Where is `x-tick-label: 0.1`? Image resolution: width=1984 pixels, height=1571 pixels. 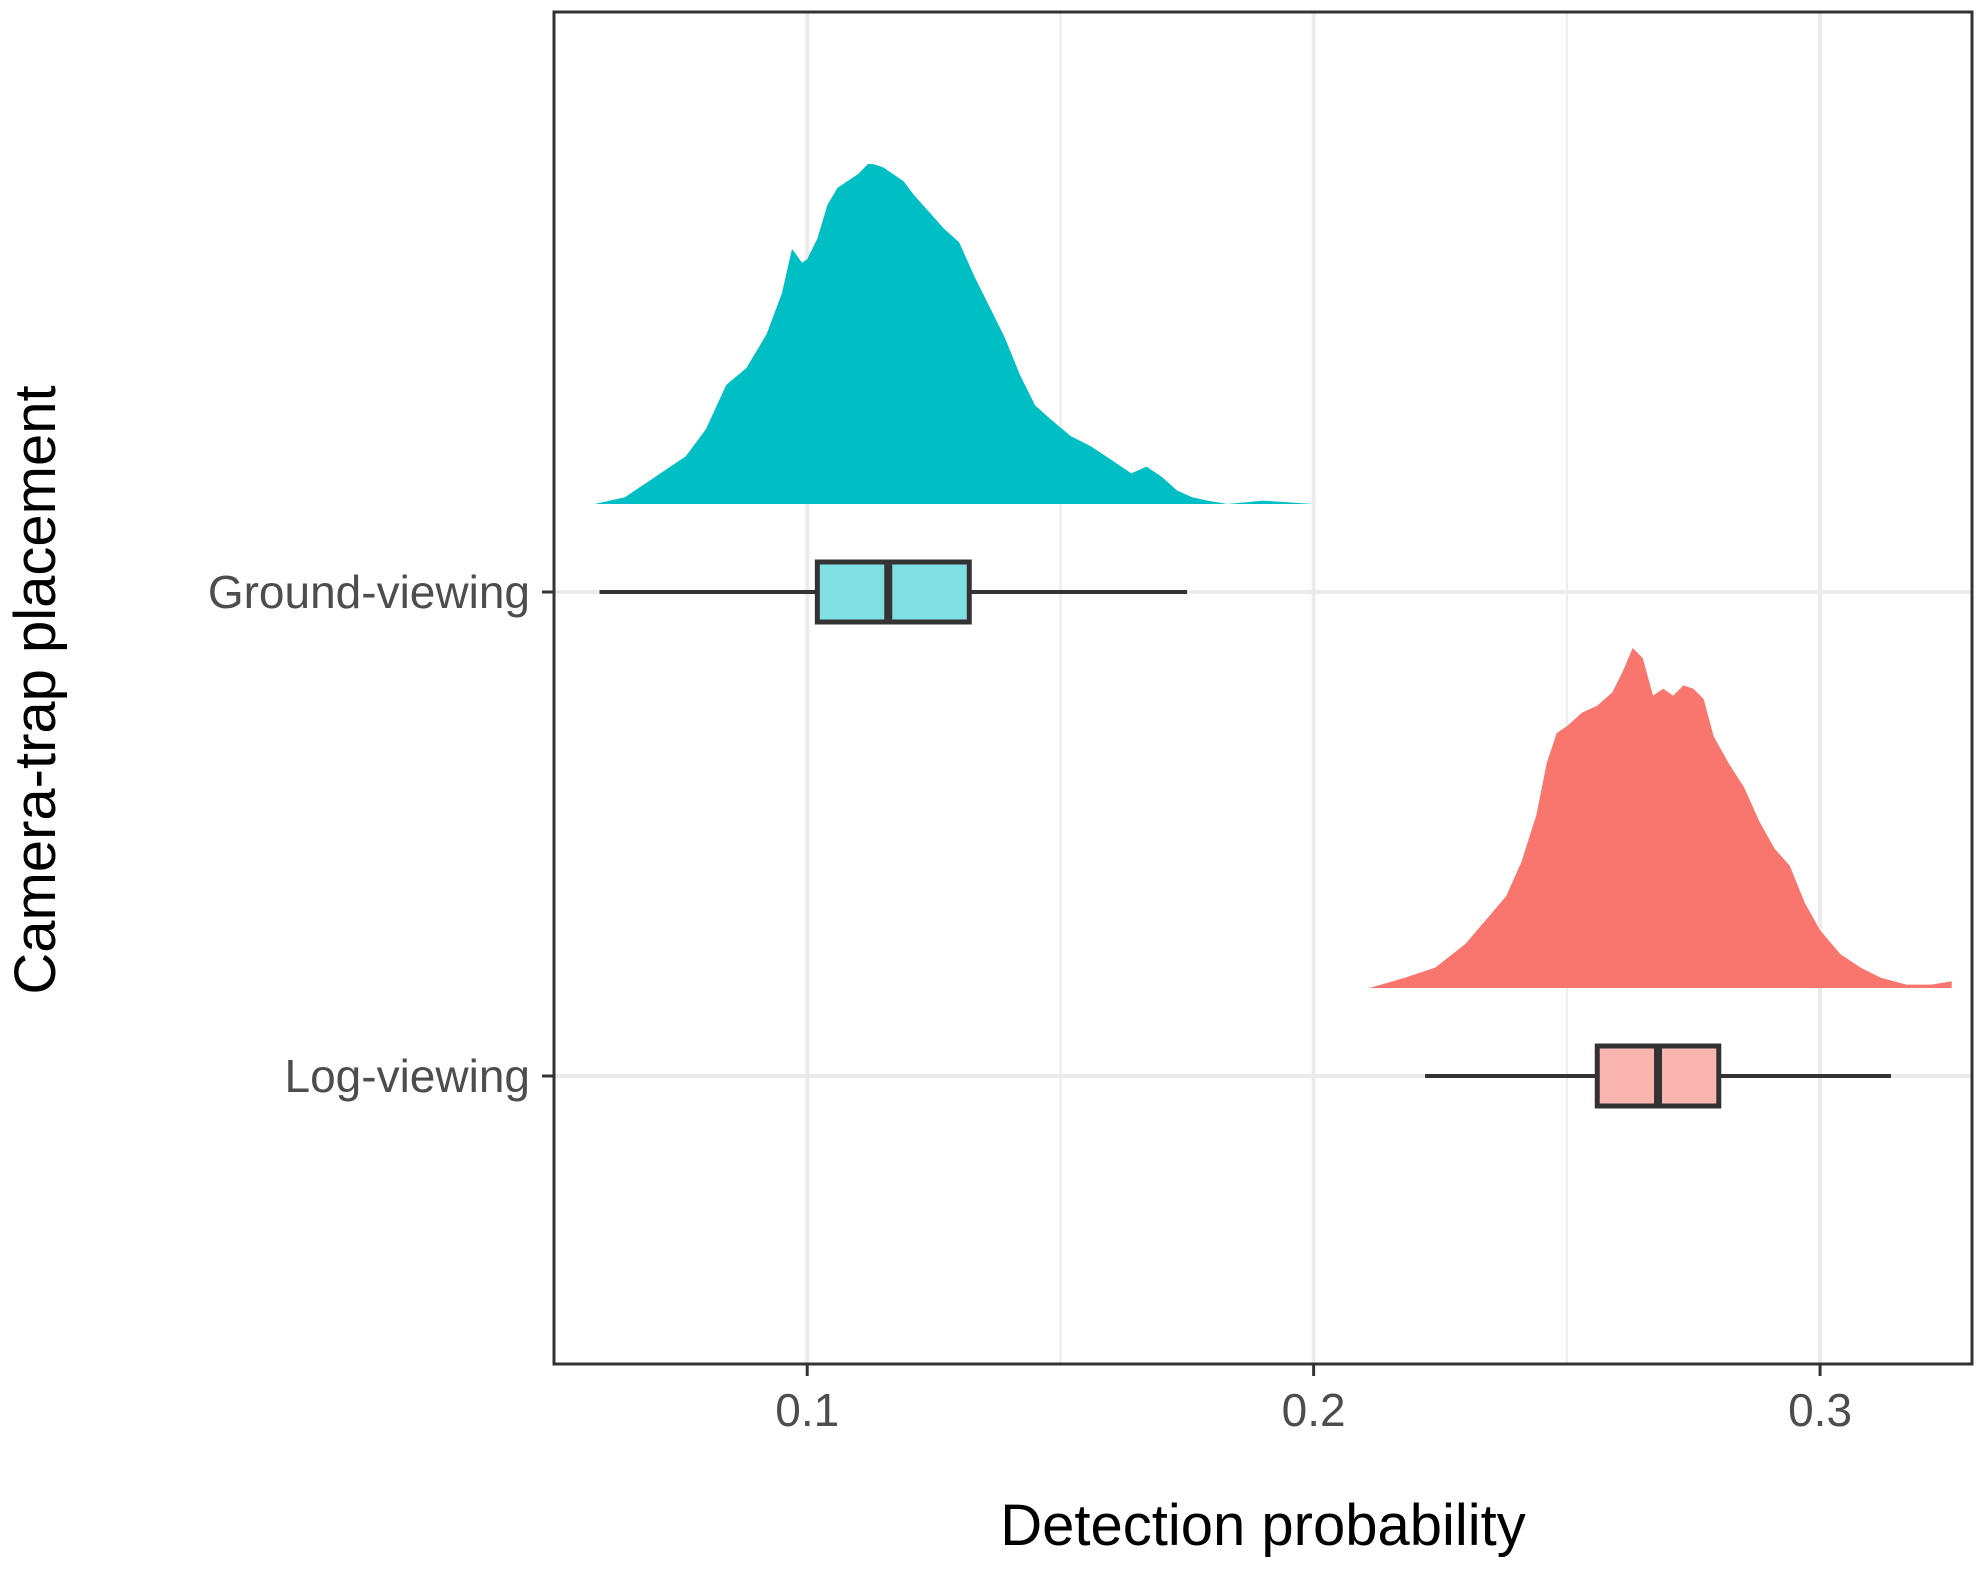 x-tick-label: 0.1 is located at coordinates (807, 1410).